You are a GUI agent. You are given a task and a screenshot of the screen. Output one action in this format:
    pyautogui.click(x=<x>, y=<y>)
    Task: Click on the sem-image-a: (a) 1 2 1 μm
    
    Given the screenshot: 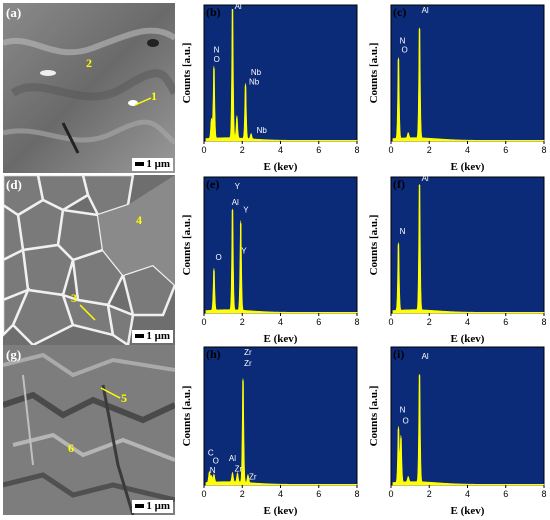 What is the action you would take?
    pyautogui.click(x=89, y=88)
    